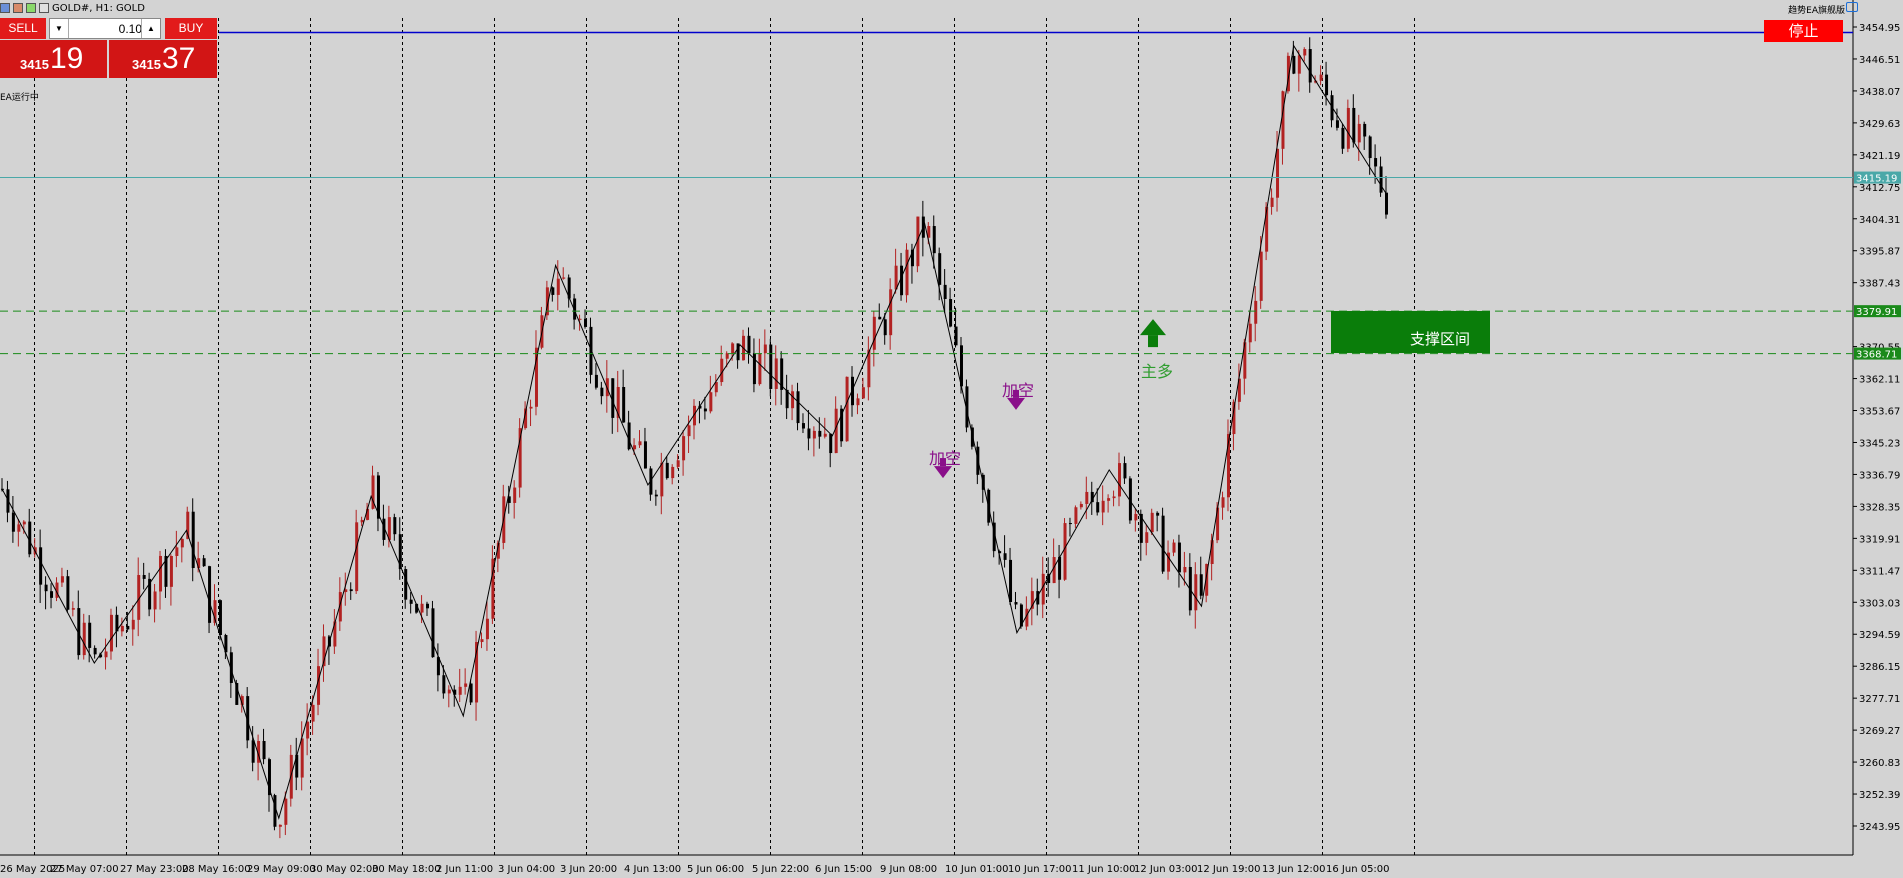  Describe the element at coordinates (908, 869) in the screenshot. I see `time-axis-label: 9 Jun 08:00` at that location.